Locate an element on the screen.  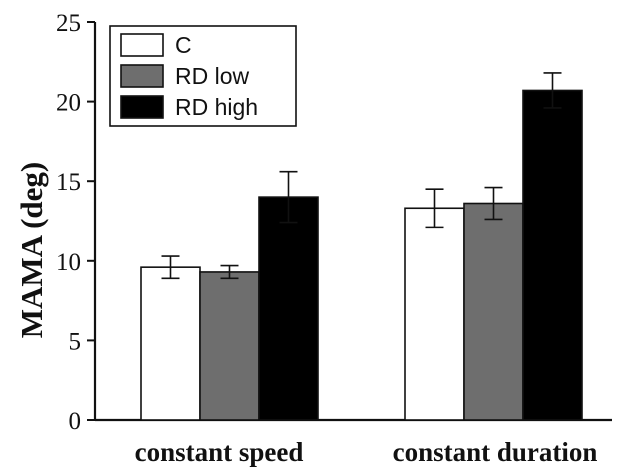
y-tick-label: 10 is located at coordinates (68, 262).